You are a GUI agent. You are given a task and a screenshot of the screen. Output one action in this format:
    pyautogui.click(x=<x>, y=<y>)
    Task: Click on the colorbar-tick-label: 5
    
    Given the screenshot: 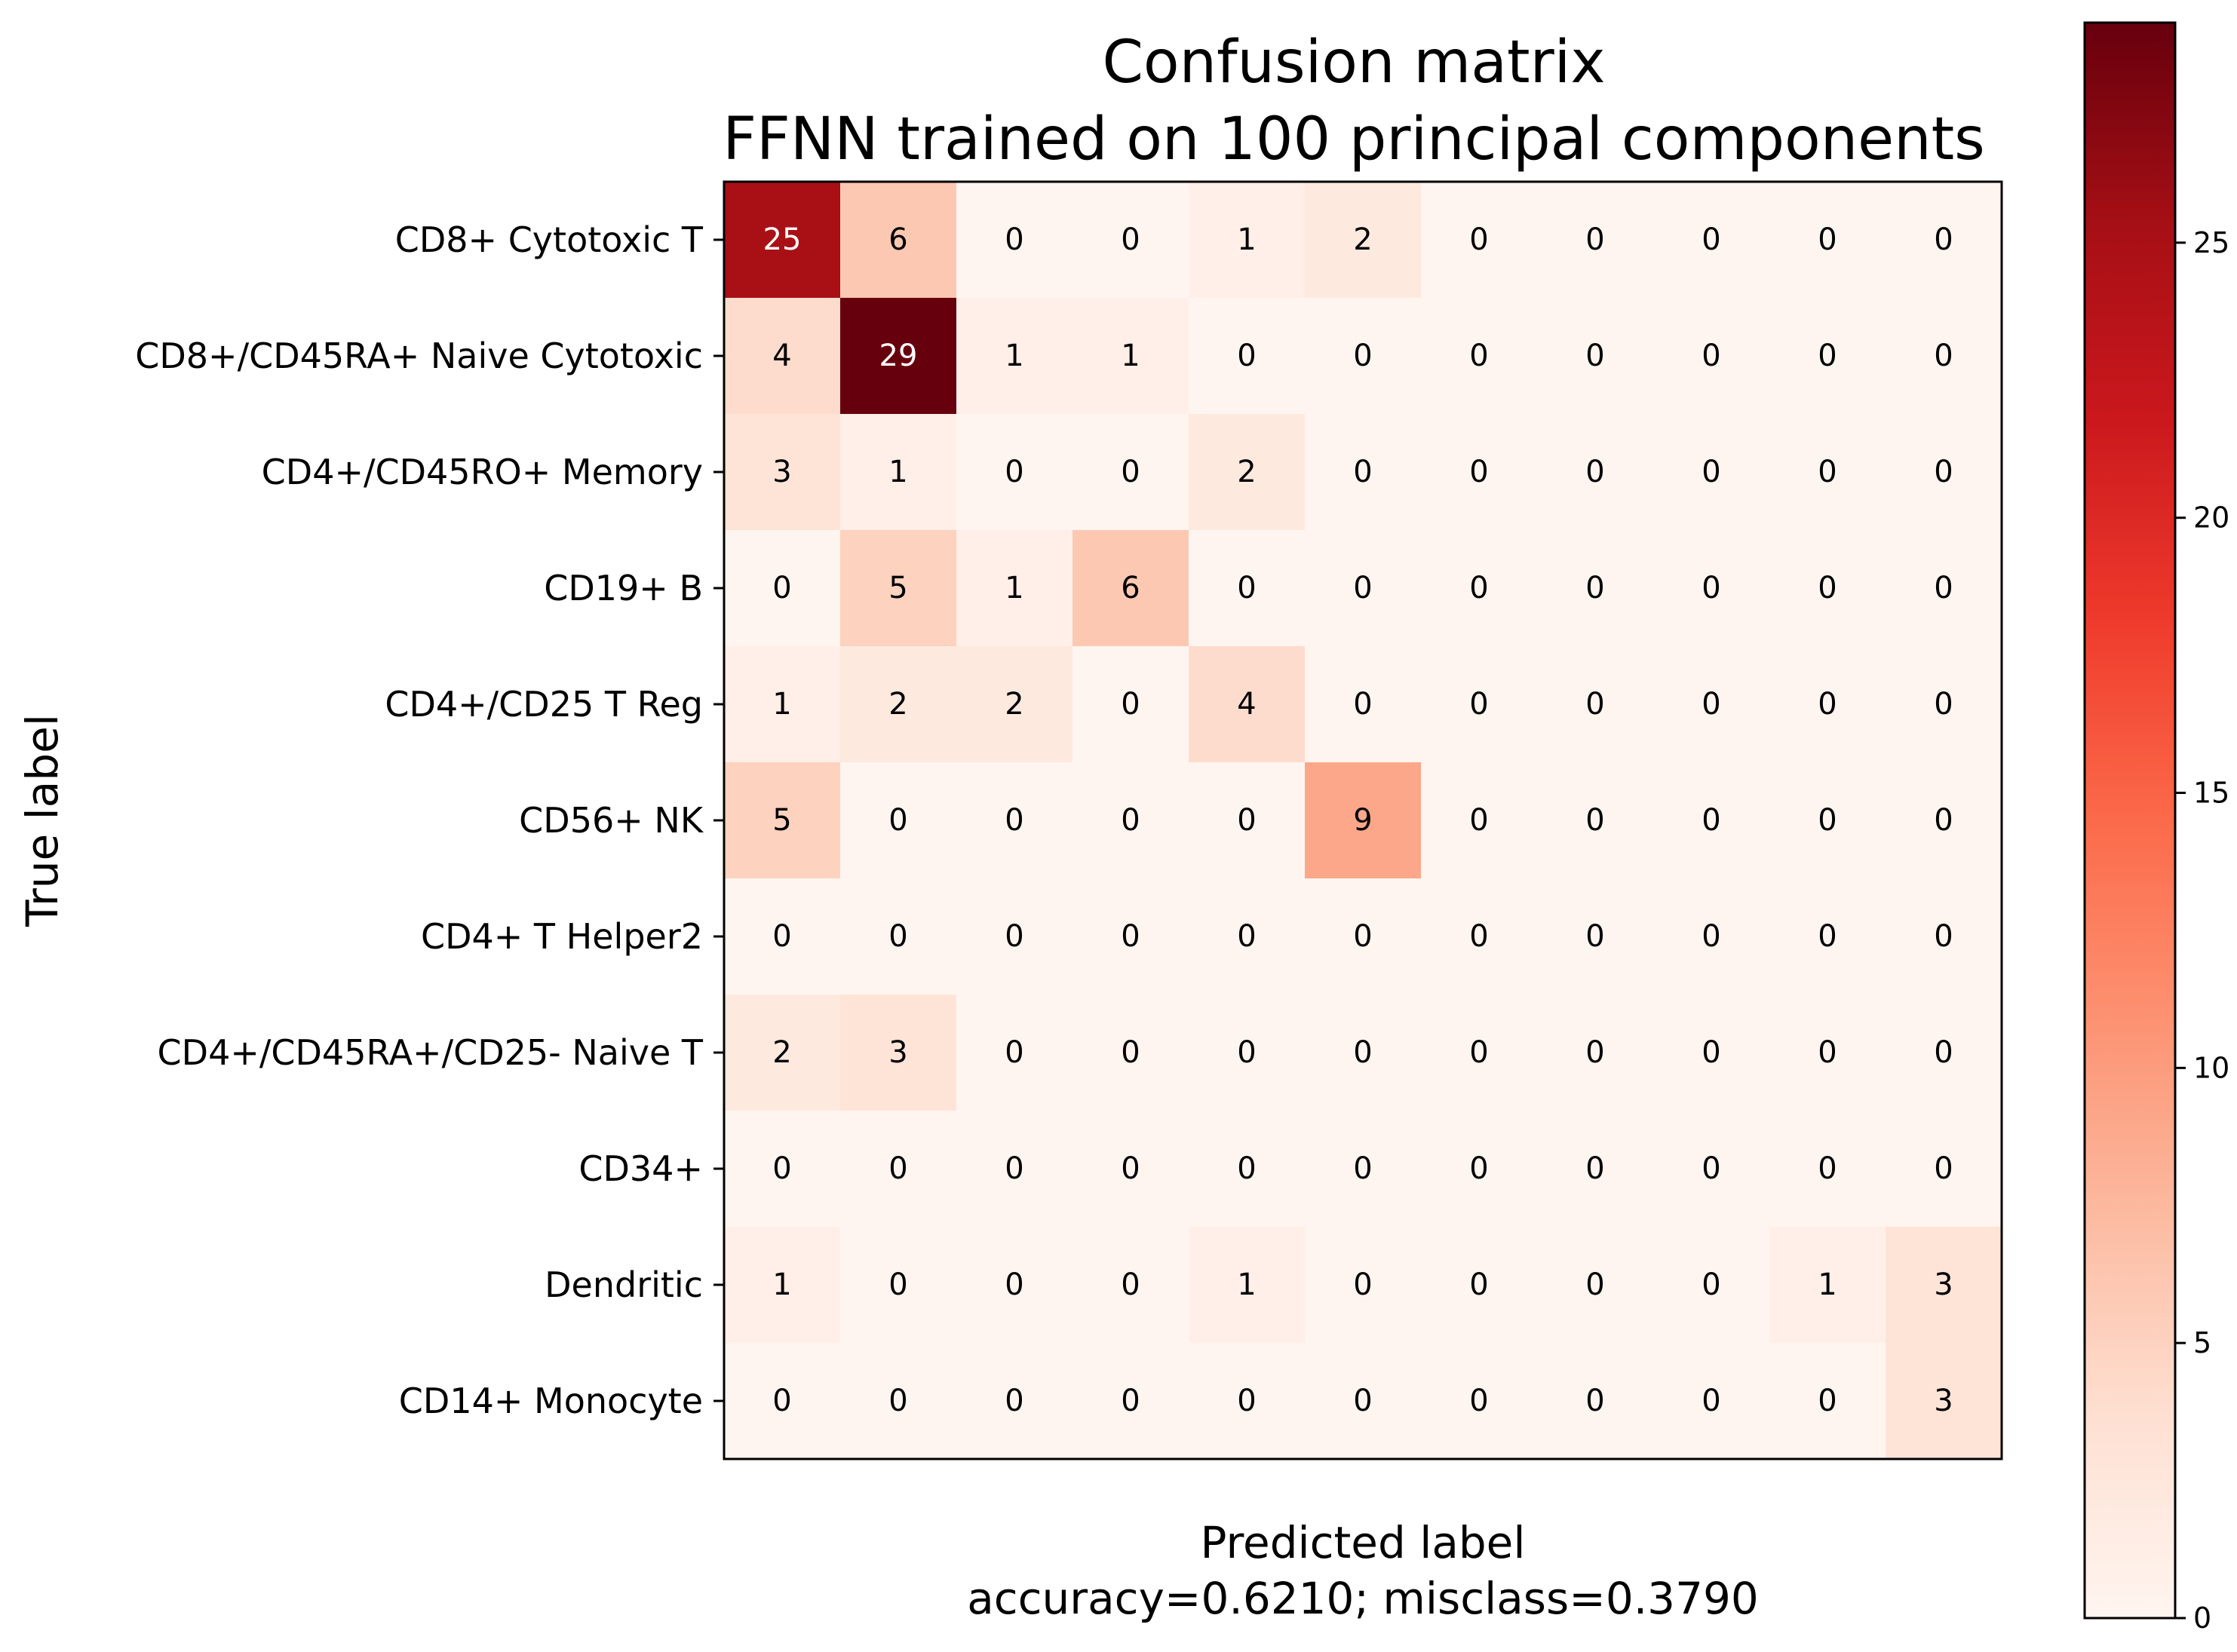 What is the action you would take?
    pyautogui.click(x=2202, y=1342)
    